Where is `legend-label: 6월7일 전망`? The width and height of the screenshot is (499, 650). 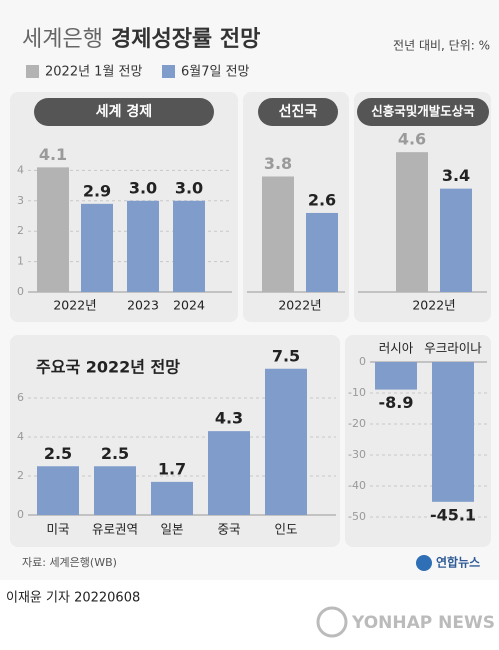 legend-label: 6월7일 전망 is located at coordinates (215, 72).